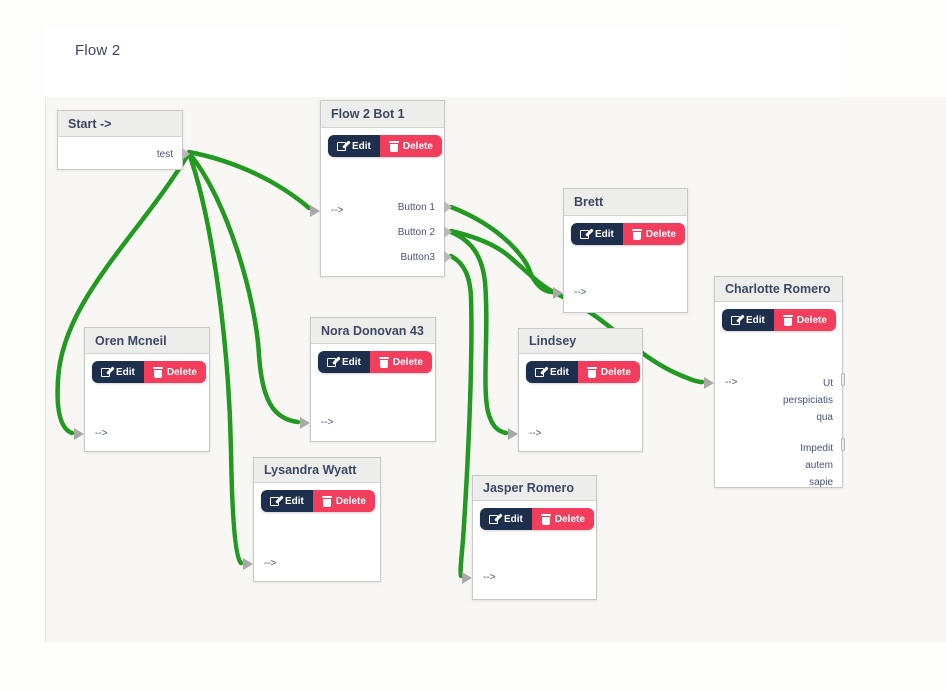  What do you see at coordinates (620, 250) in the screenshot?
I see `node-brett: Brett Edit Delete -->` at bounding box center [620, 250].